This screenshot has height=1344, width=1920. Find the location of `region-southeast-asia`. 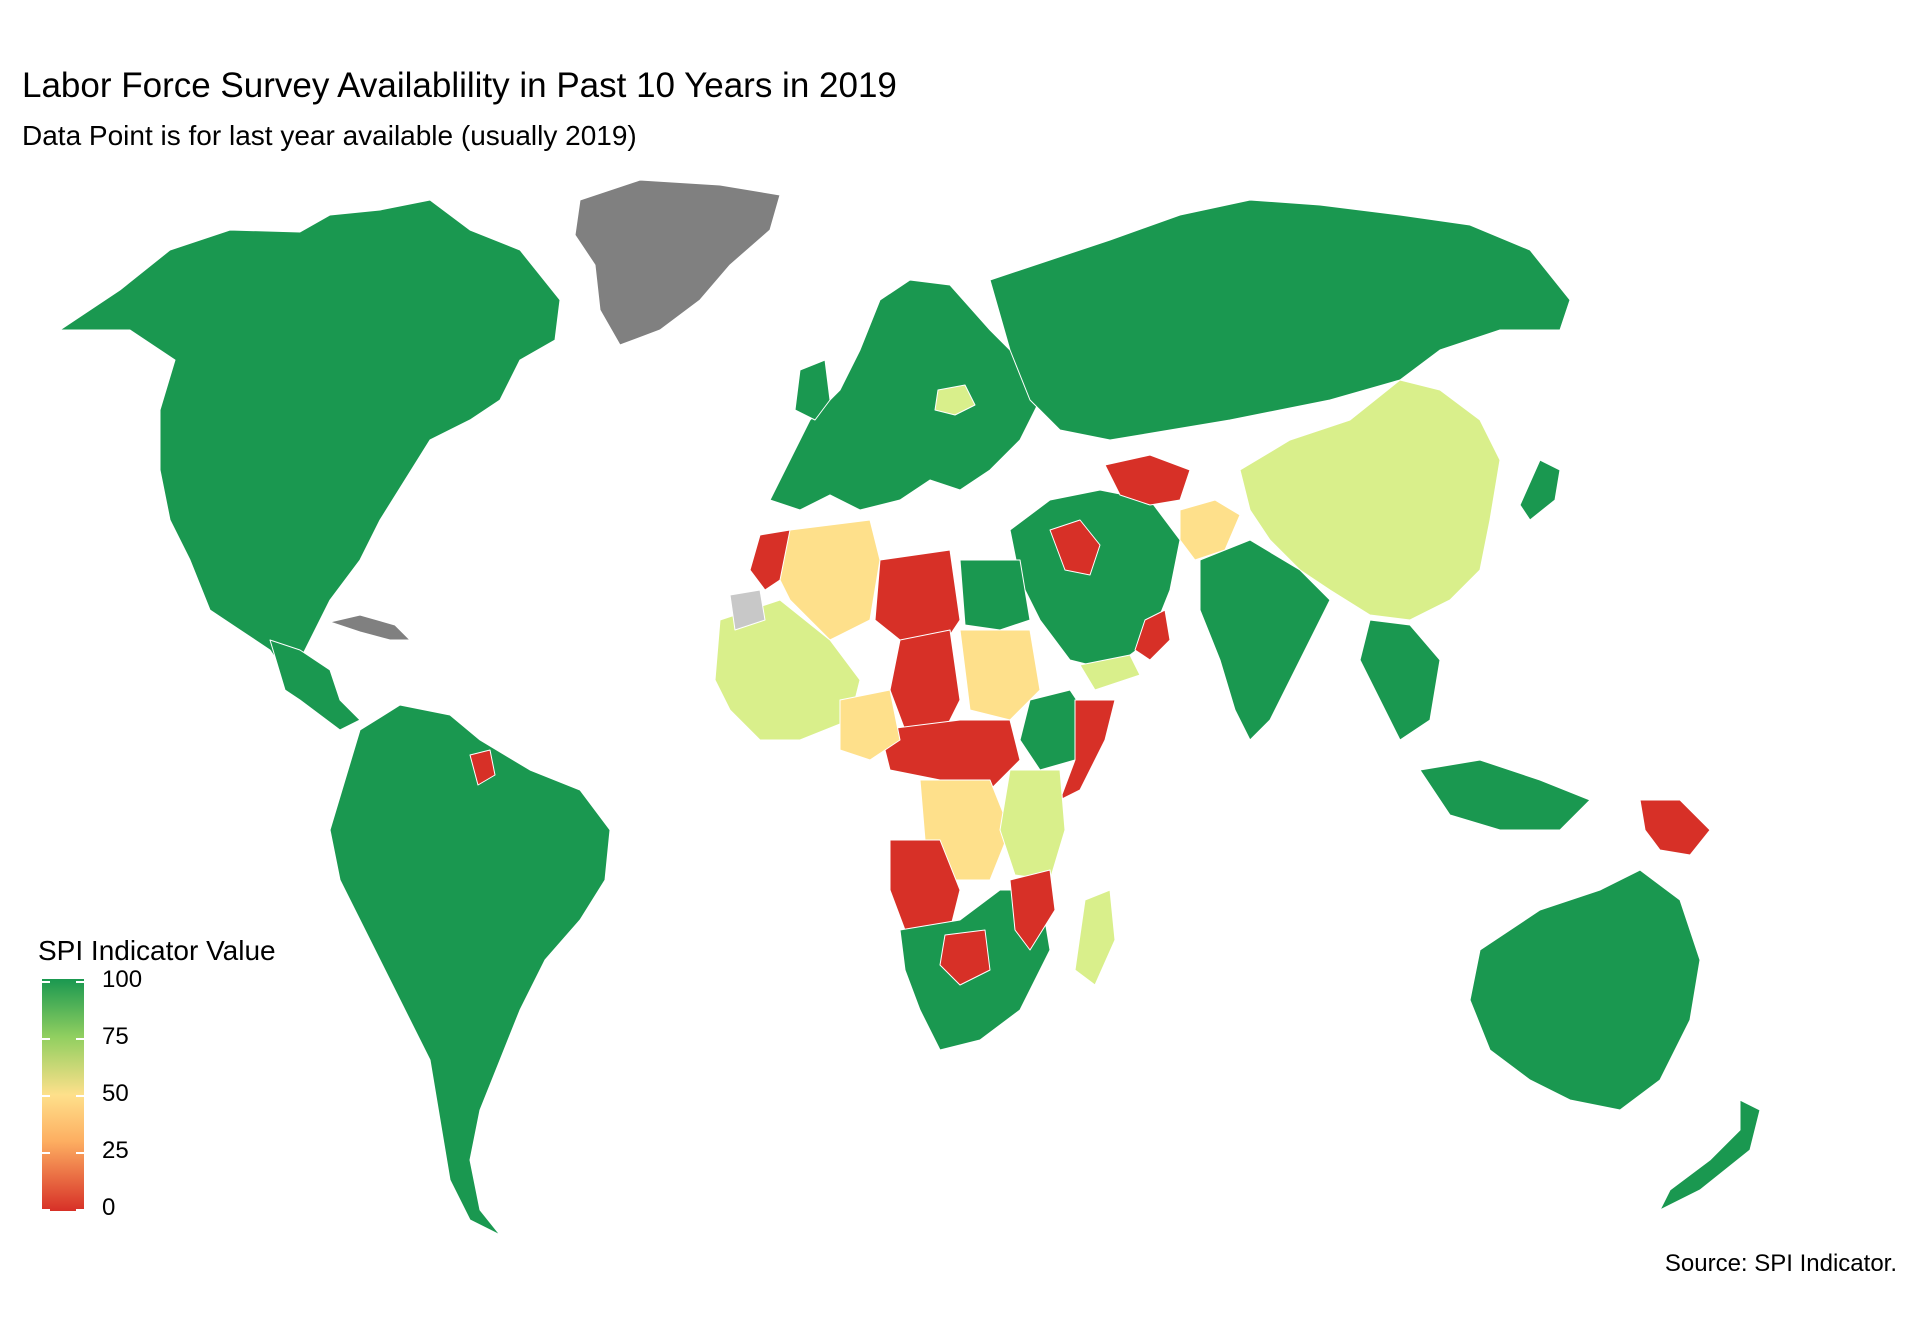

region-southeast-asia is located at coordinates (1400, 680).